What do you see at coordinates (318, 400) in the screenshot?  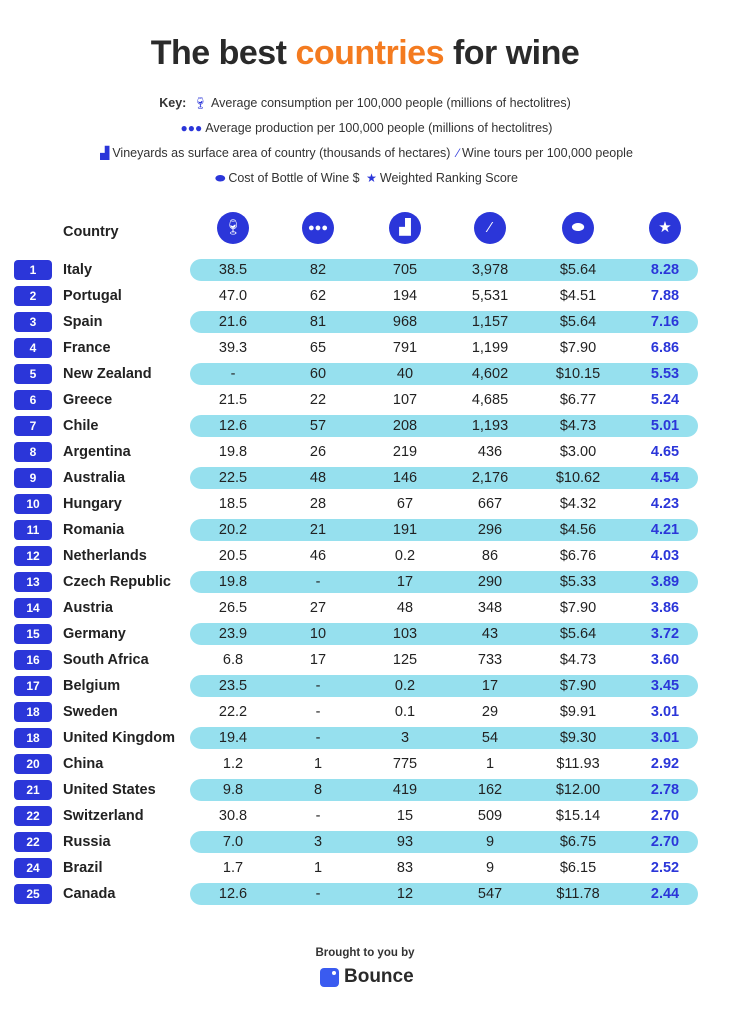 I see `production-cell: 22` at bounding box center [318, 400].